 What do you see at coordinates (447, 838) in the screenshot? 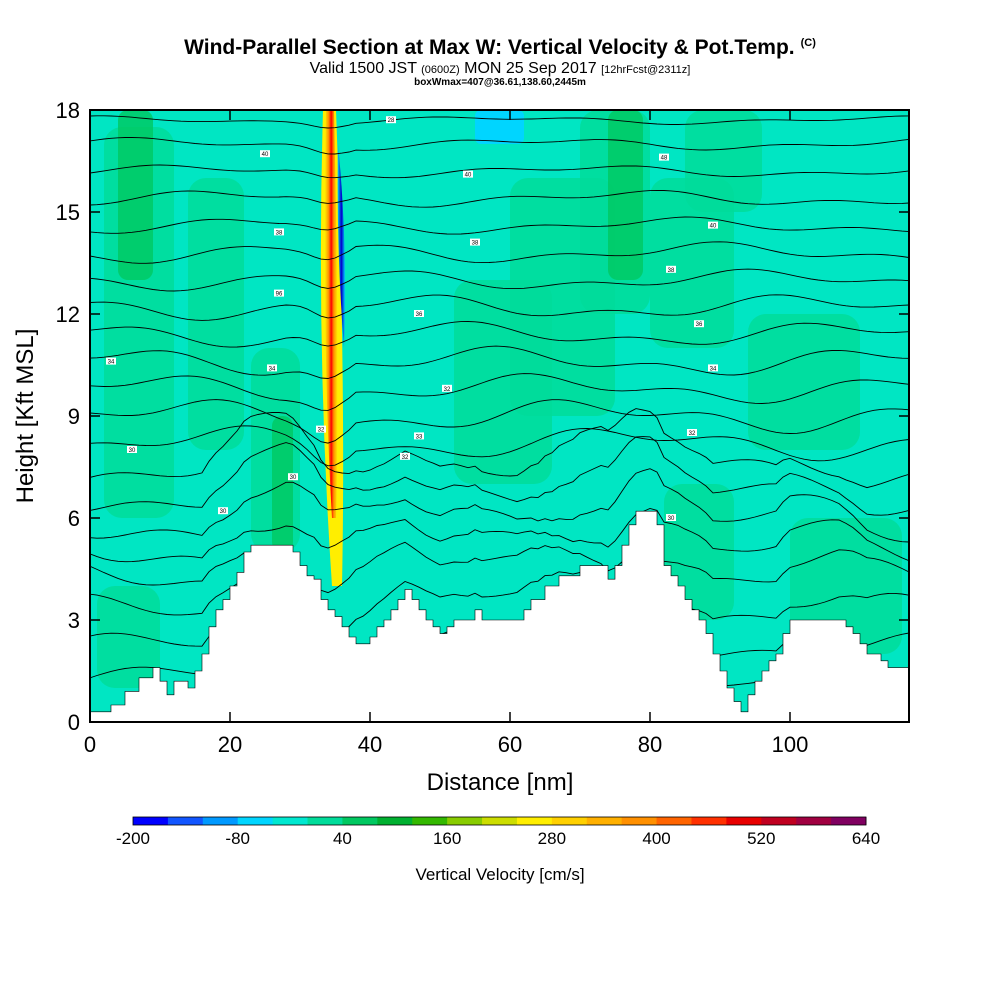
I see `colorbar-label: 160` at bounding box center [447, 838].